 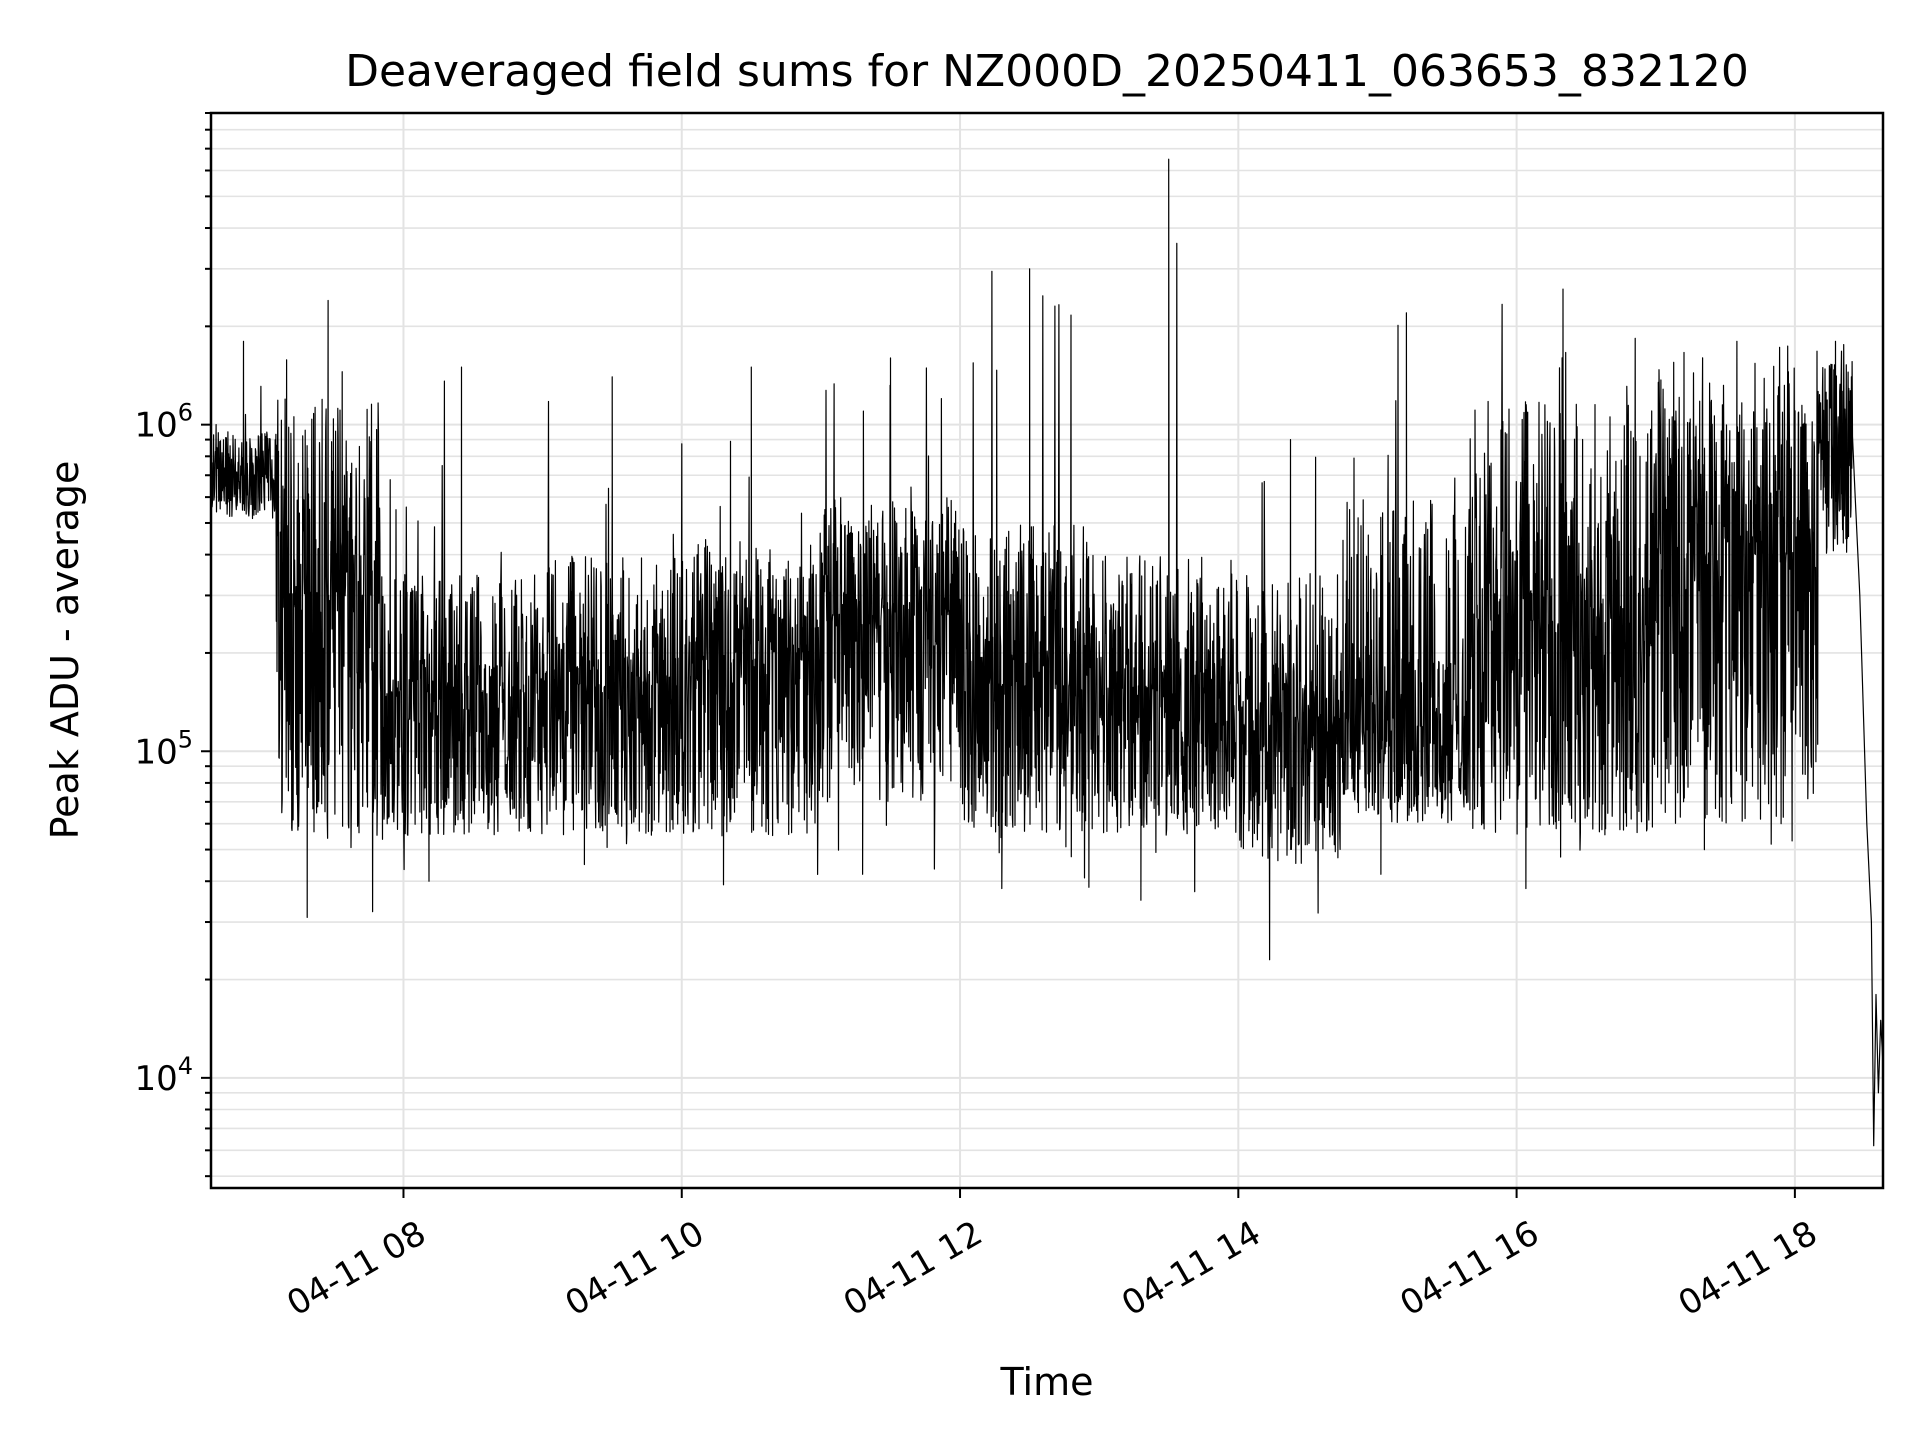 What do you see at coordinates (163, 1075) in the screenshot?
I see `y-tick-label: 10⁴` at bounding box center [163, 1075].